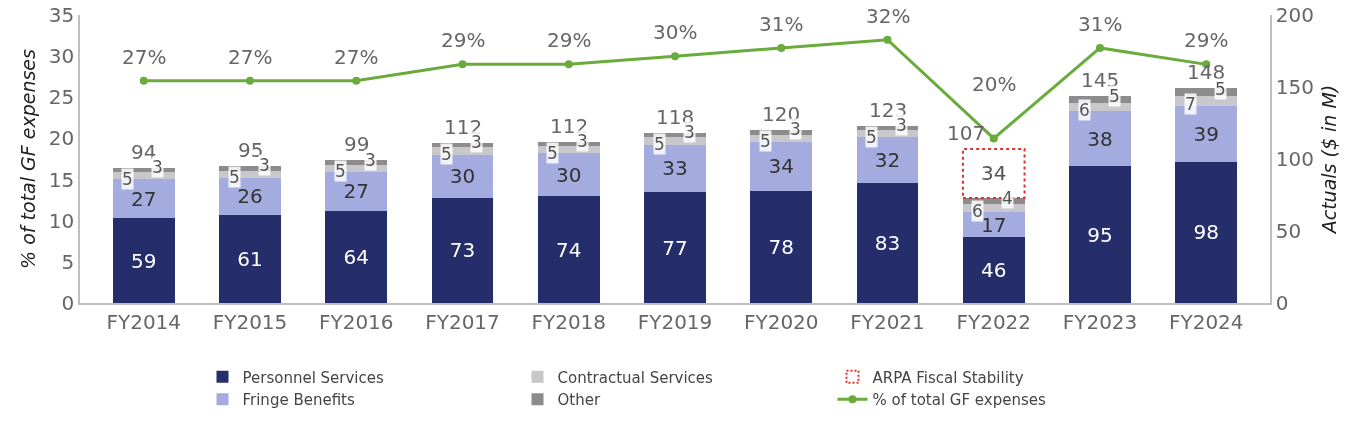 Image resolution: width=1360 pixels, height=428 pixels. Describe the element at coordinates (966, 133) in the screenshot. I see `total-label: 107` at that location.